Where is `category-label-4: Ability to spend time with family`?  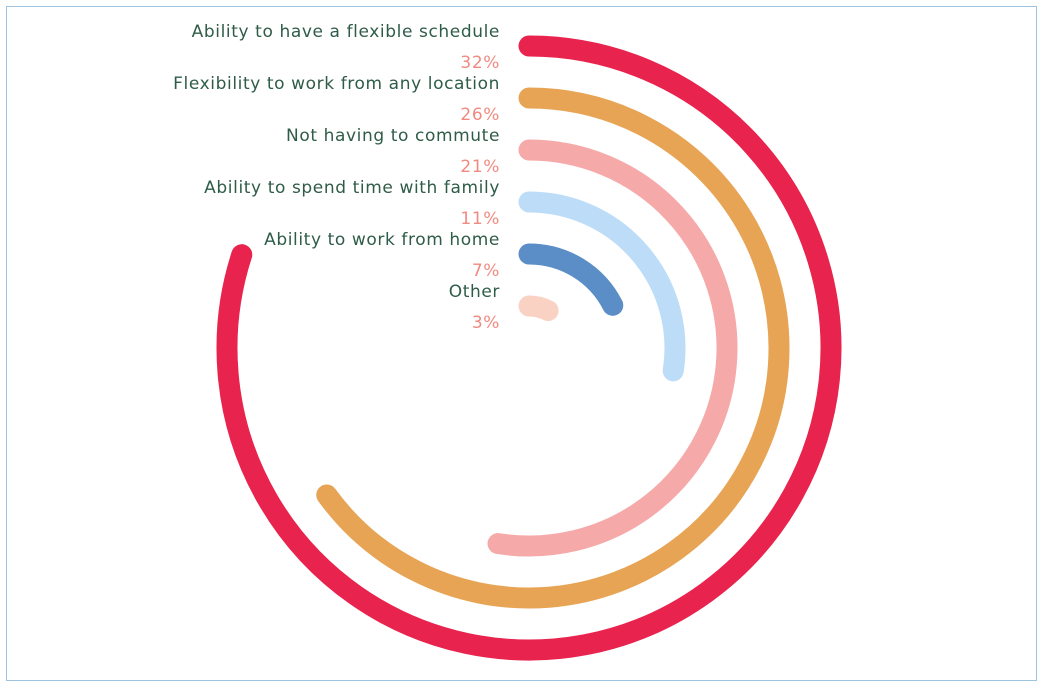 category-label-4: Ability to spend time with family is located at coordinates (352, 188).